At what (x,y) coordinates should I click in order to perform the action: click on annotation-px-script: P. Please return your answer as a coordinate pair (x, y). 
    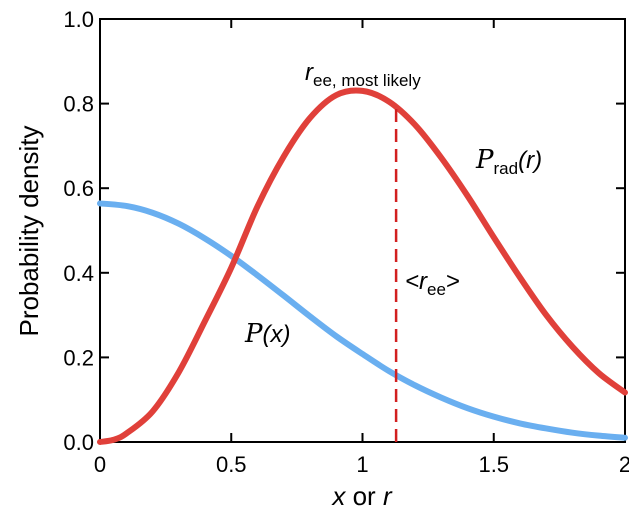
    Looking at the image, I should click on (253, 334).